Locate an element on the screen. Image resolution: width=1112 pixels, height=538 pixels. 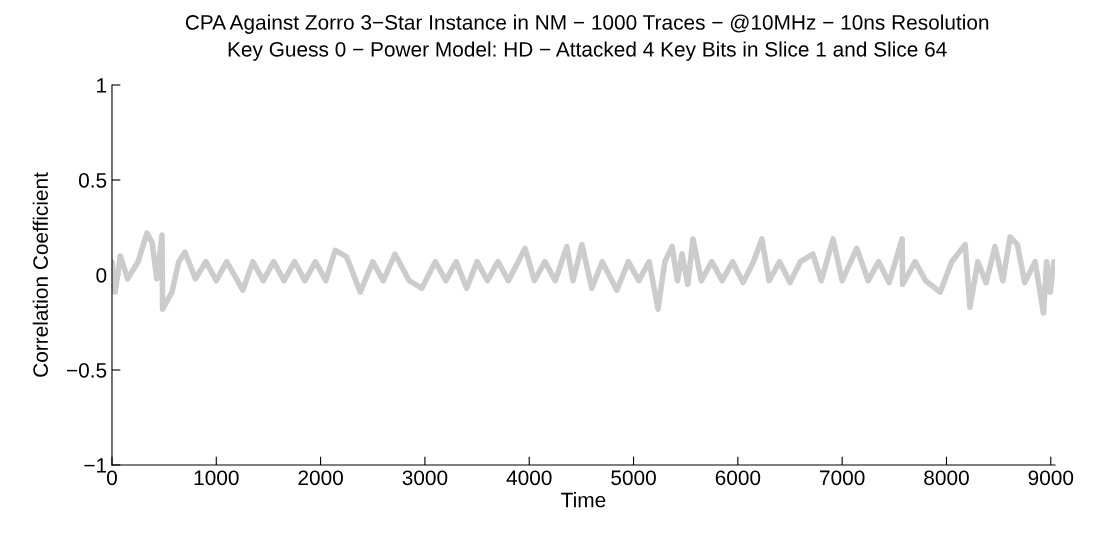
y-axis-title: Correlation Coefficient is located at coordinates (40, 274).